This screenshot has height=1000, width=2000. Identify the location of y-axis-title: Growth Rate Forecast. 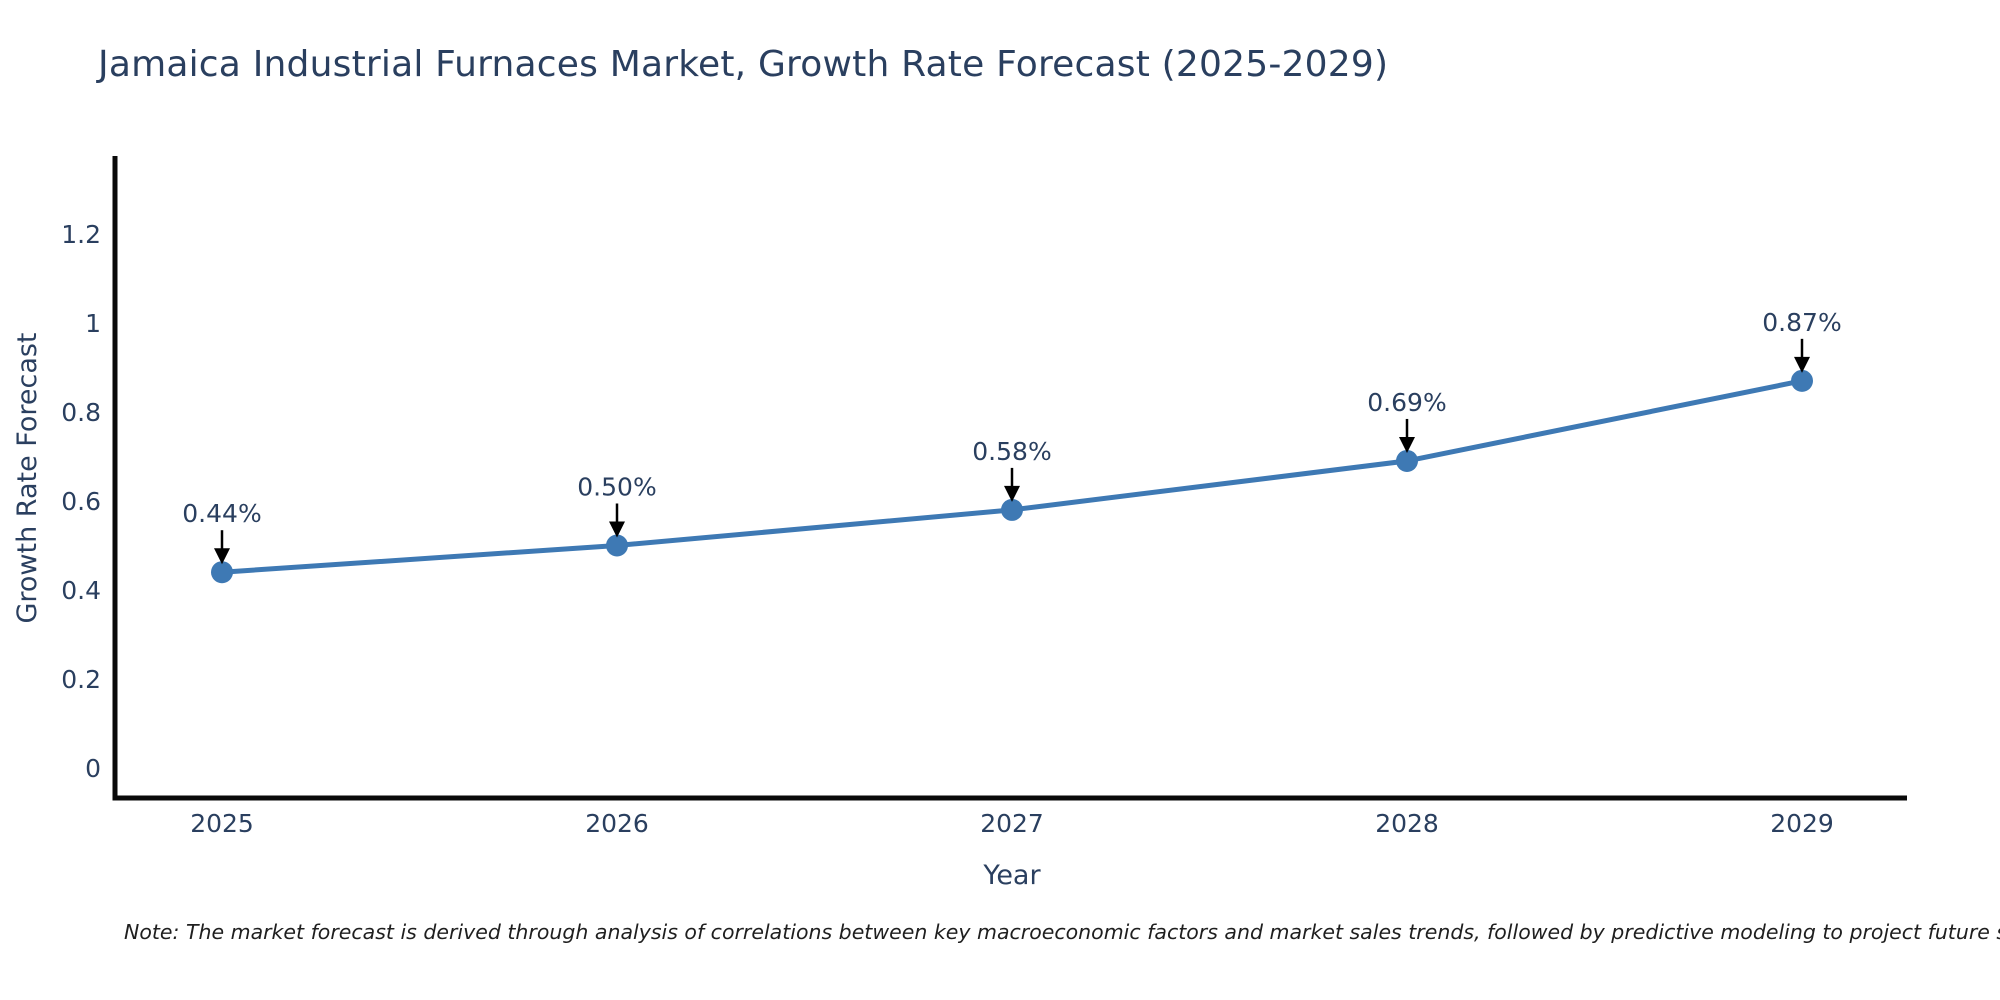
(27, 477).